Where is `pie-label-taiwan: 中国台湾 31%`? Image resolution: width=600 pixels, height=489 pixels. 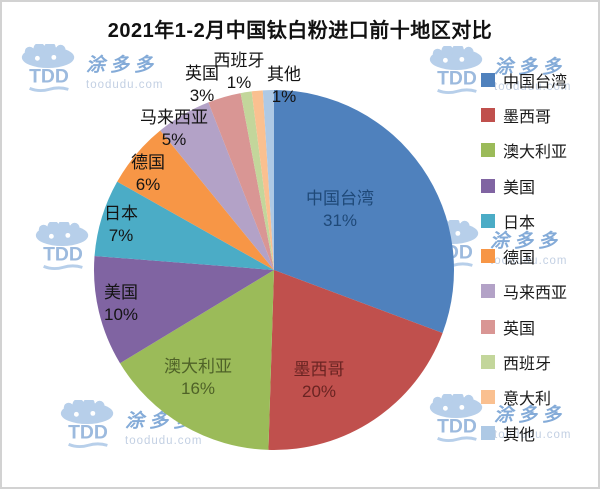 pie-label-taiwan: 中国台湾 31% is located at coordinates (340, 209).